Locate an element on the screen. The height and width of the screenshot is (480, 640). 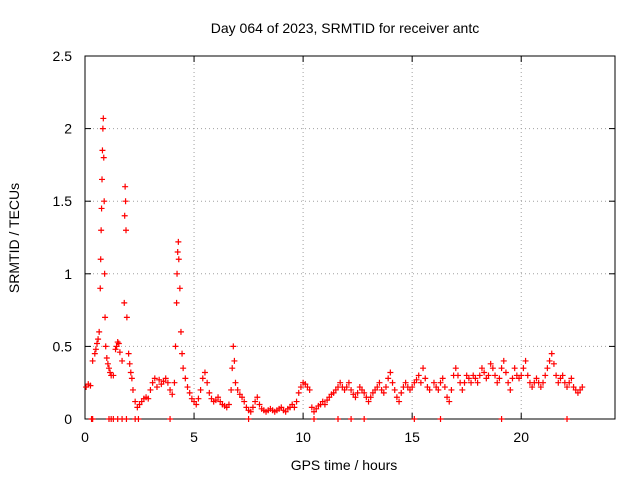
y-tick-label: 2 is located at coordinates (68, 129).